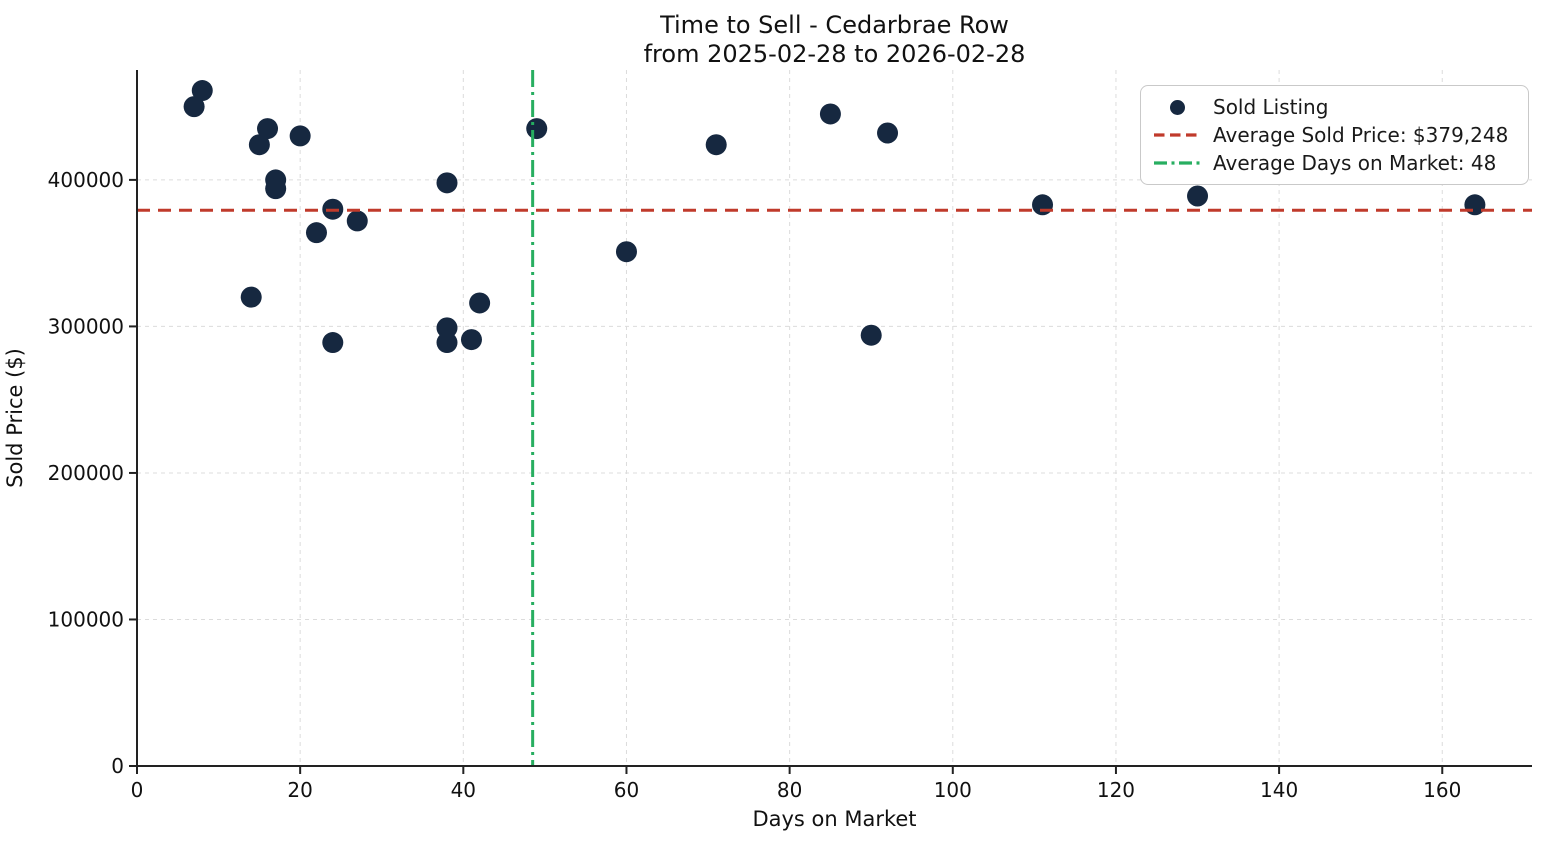 Image resolution: width=1547 pixels, height=845 pixels. What do you see at coordinates (1177, 107) in the screenshot?
I see `scatter-dot-icon` at bounding box center [1177, 107].